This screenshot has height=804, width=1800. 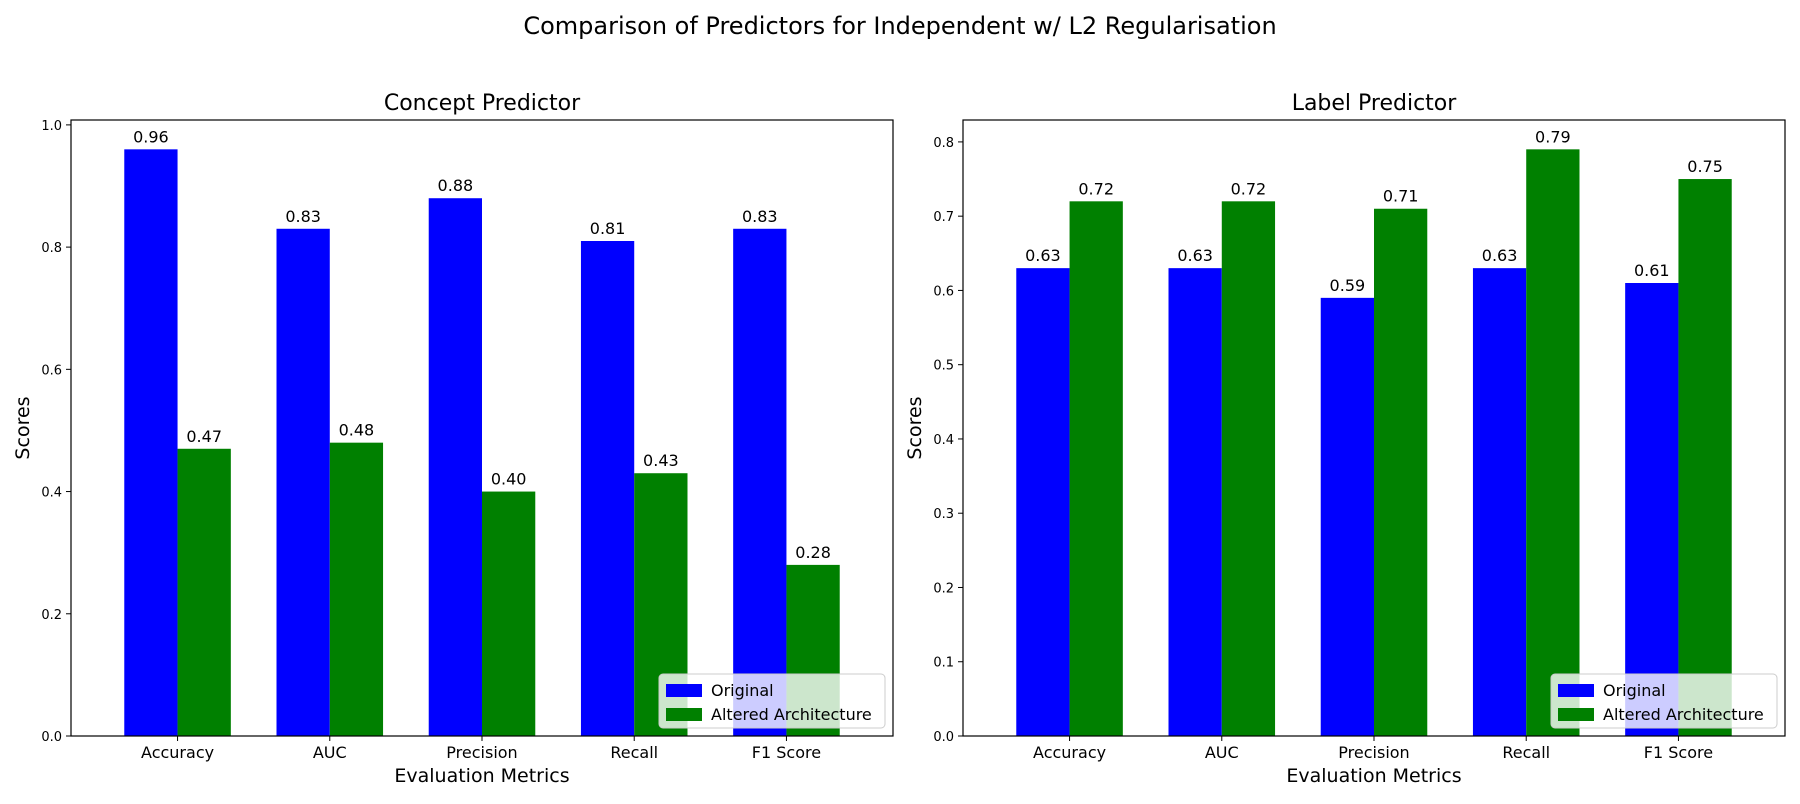 What do you see at coordinates (1553, 136) in the screenshot?
I see `data-label: 0.79` at bounding box center [1553, 136].